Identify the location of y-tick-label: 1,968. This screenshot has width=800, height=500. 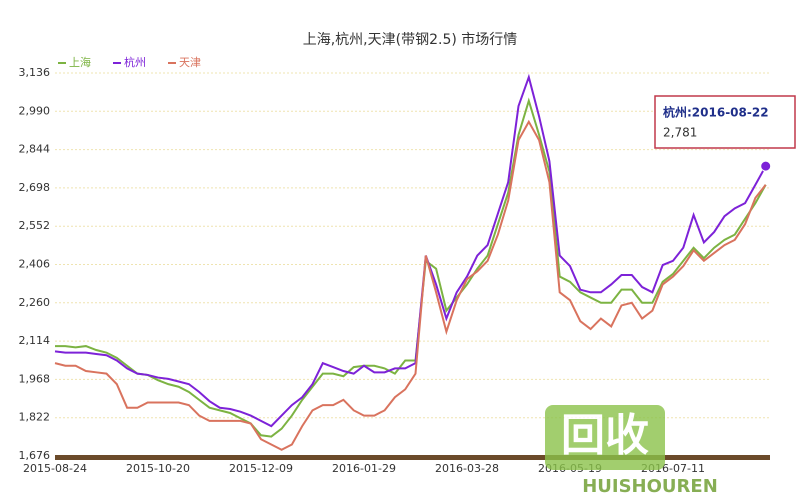
(35, 378).